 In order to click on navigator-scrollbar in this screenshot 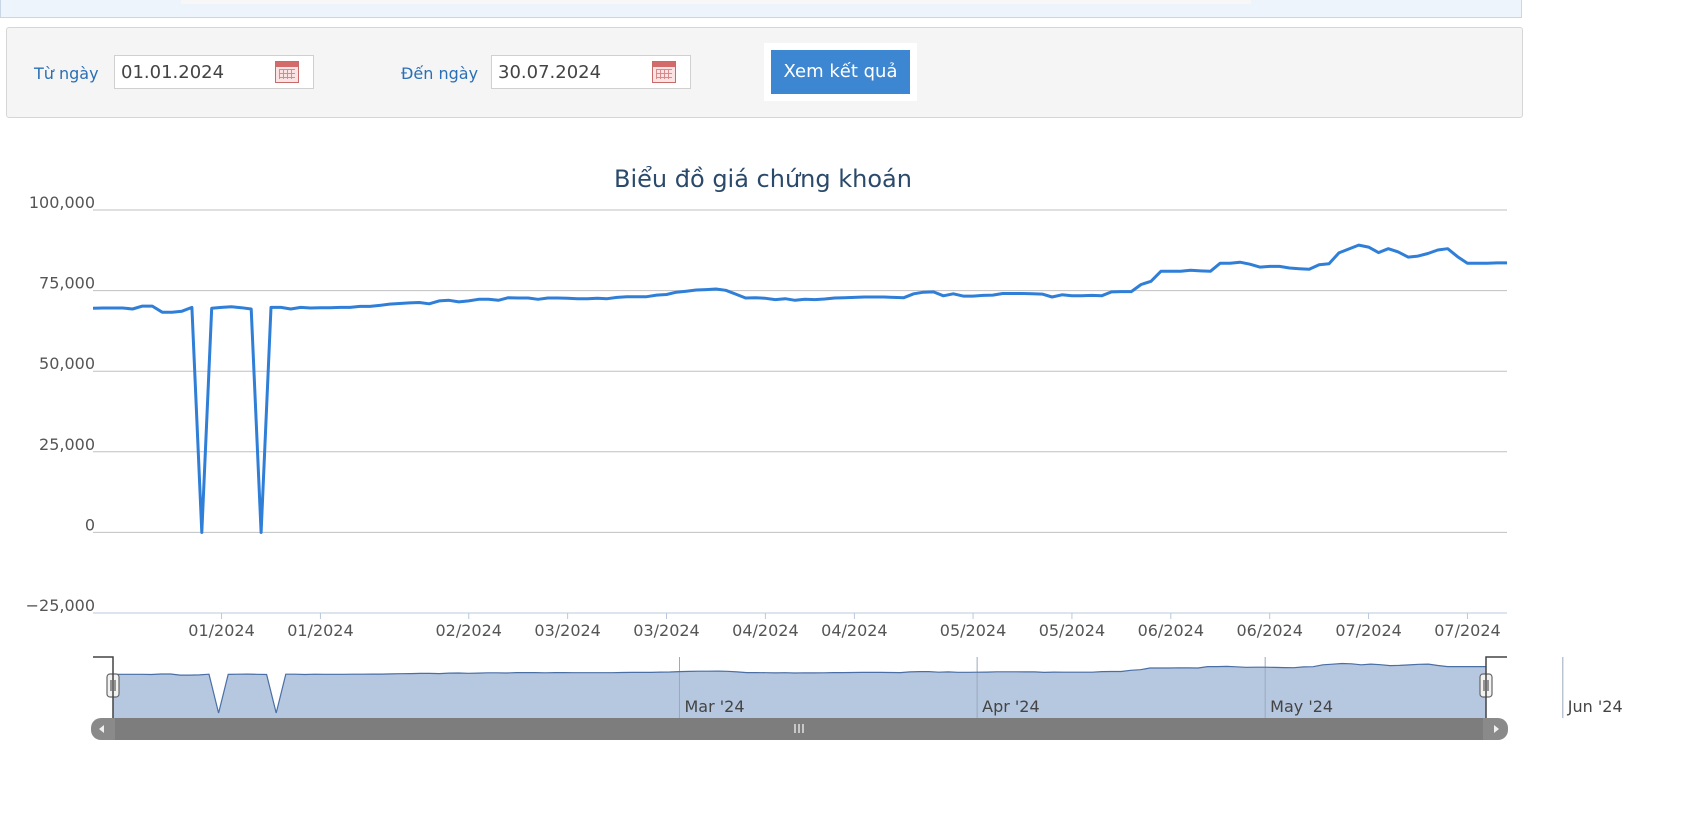, I will do `click(799, 729)`.